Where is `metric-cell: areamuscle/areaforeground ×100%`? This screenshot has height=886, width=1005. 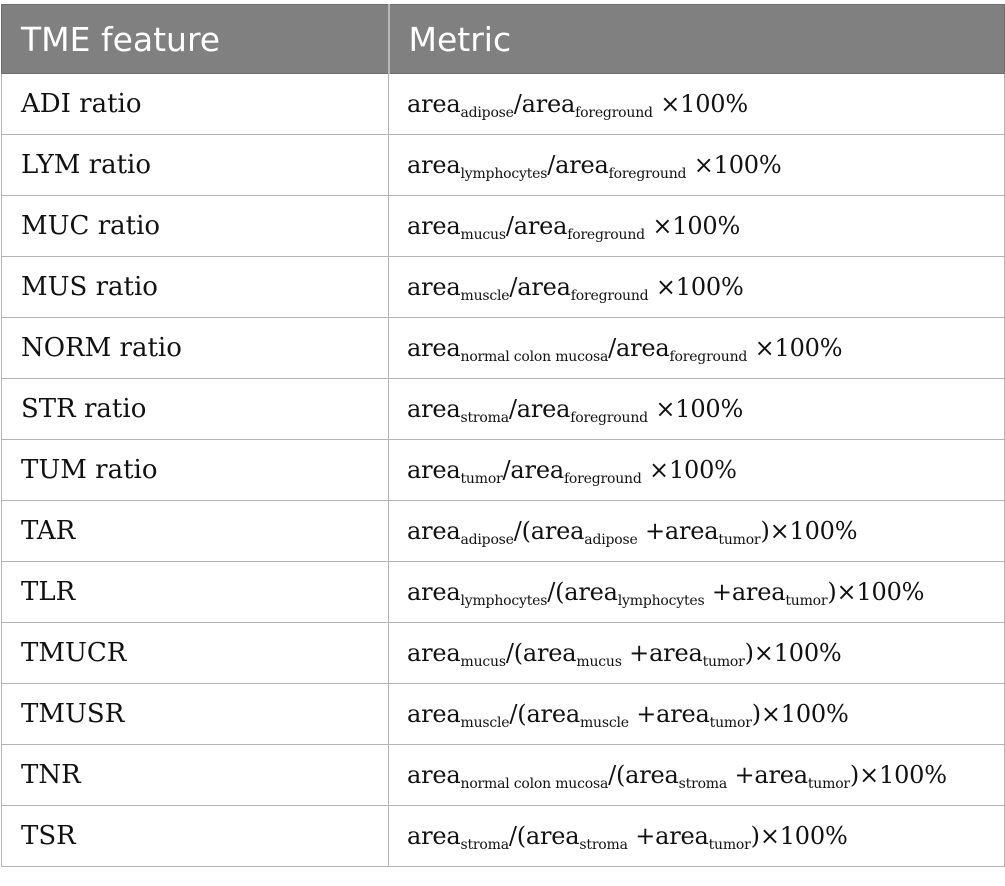
metric-cell: areamuscle/areaforeground ×100% is located at coordinates (696, 287).